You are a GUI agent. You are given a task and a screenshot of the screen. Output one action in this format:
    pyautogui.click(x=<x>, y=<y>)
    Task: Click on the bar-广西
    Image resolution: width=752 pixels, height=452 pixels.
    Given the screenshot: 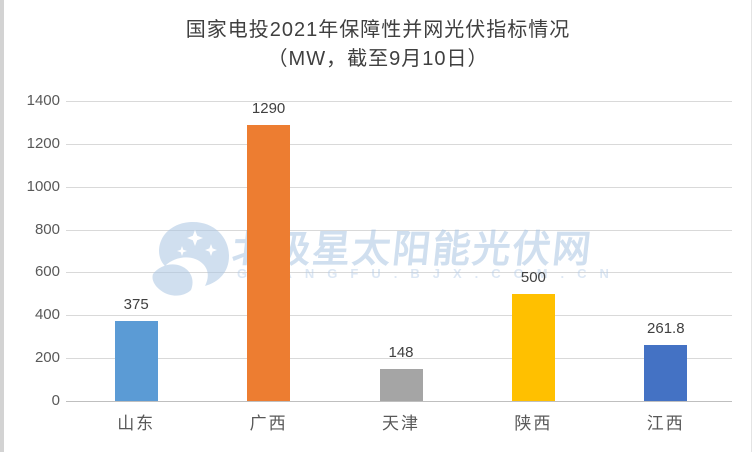 What is the action you would take?
    pyautogui.click(x=269, y=262)
    